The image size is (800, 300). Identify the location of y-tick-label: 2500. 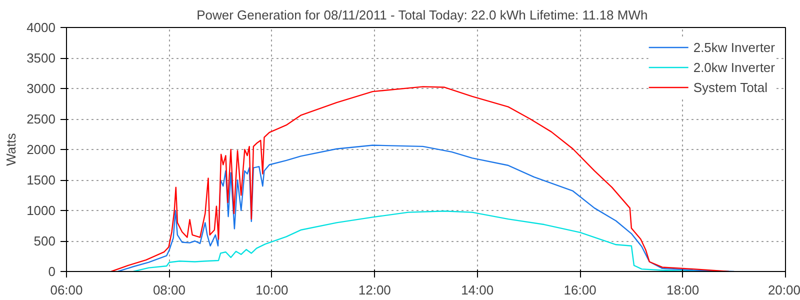
(41, 119).